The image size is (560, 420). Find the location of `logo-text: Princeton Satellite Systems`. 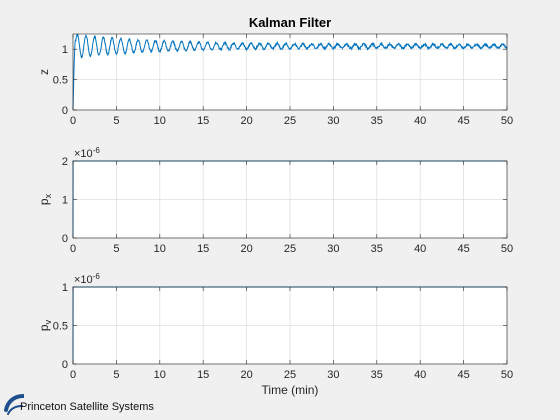

logo-text: Princeton Satellite Systems is located at coordinates (87, 407).